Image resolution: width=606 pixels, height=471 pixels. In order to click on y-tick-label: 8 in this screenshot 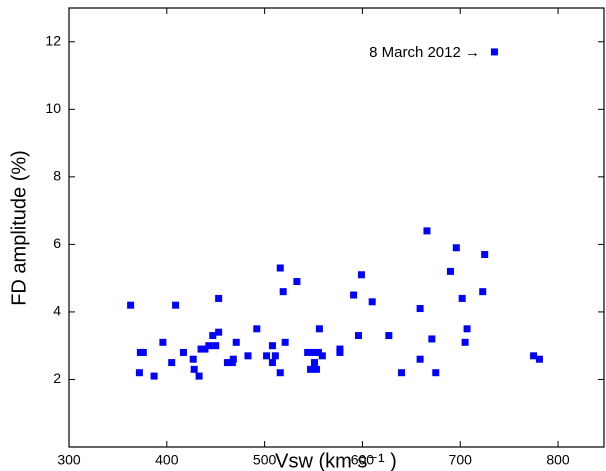, I will do `click(57, 176)`.